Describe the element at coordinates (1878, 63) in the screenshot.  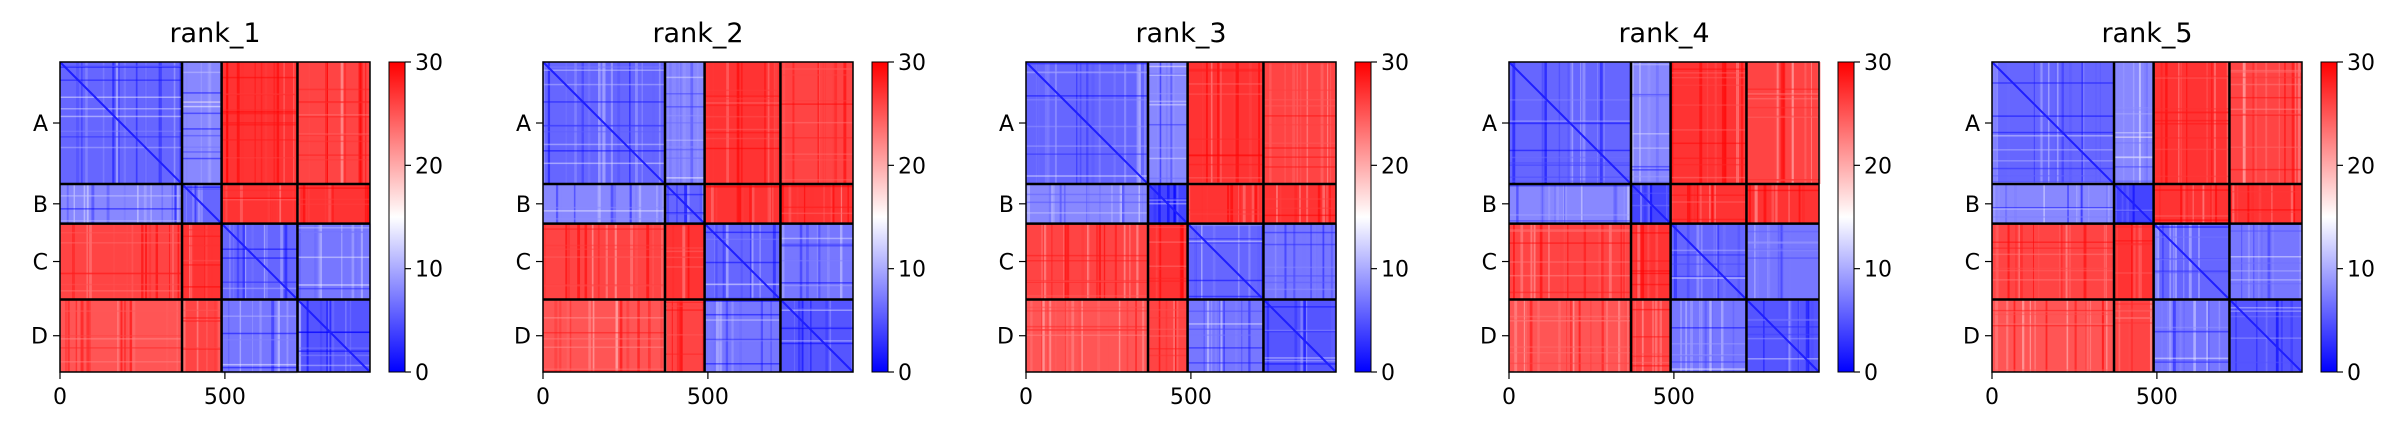
I see `colorbar-tick-label: 30` at that location.